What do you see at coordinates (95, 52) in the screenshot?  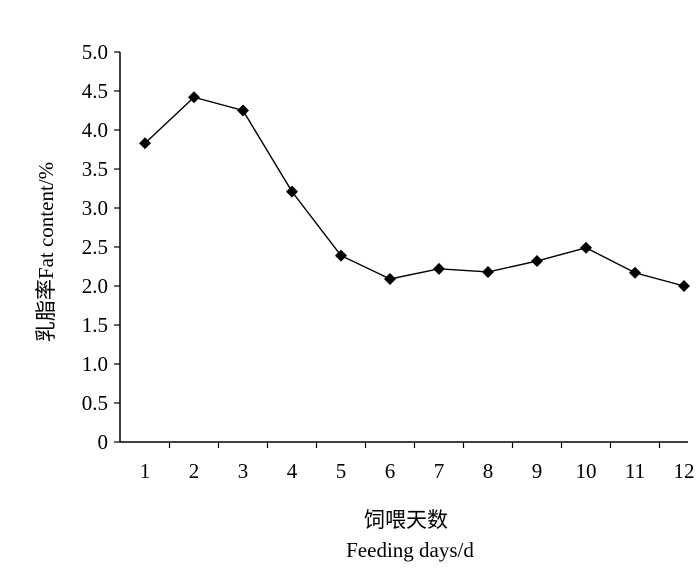 I see `y-tick-label: 5.0` at bounding box center [95, 52].